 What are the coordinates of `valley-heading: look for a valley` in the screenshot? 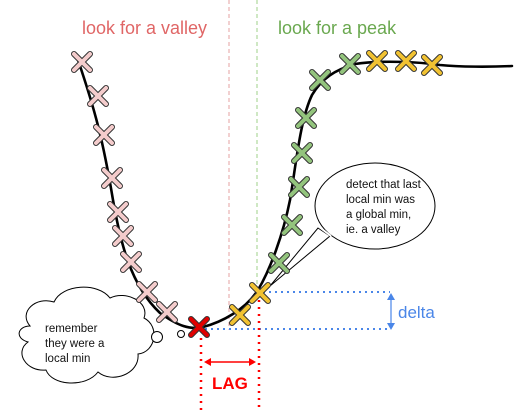 It's located at (144, 28).